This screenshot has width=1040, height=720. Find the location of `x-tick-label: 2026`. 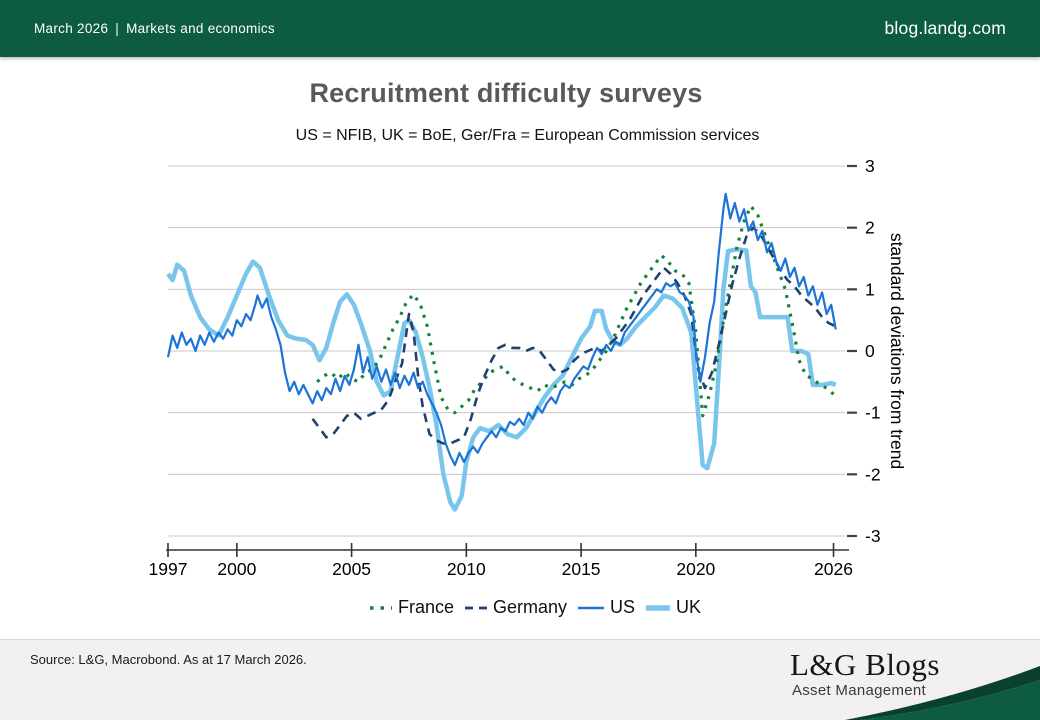

x-tick-label: 2026 is located at coordinates (833, 569).